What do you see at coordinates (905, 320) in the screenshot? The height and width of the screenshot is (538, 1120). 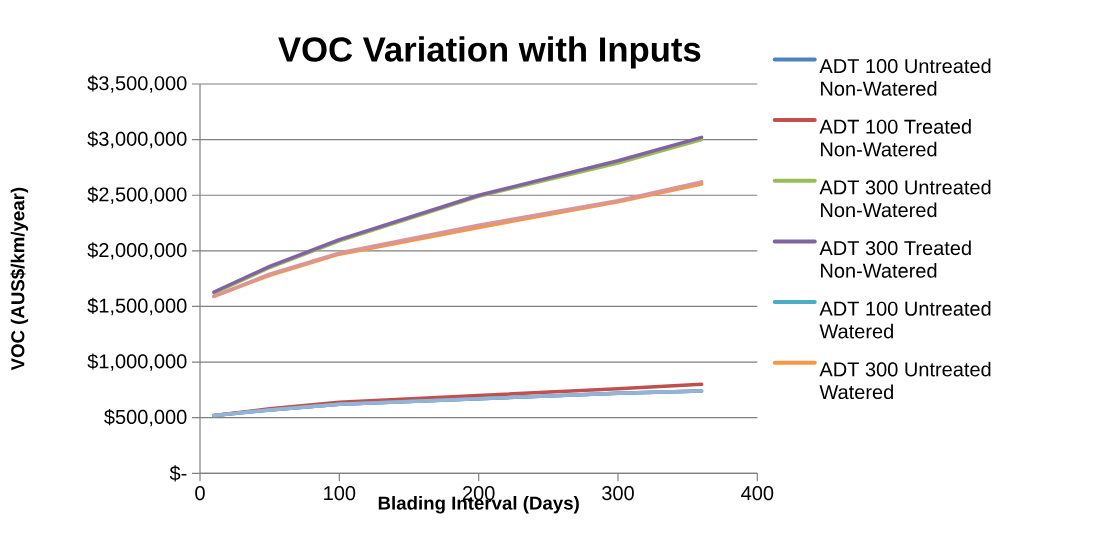 I see `legend-label: ADT 100 Untreated Watered` at bounding box center [905, 320].